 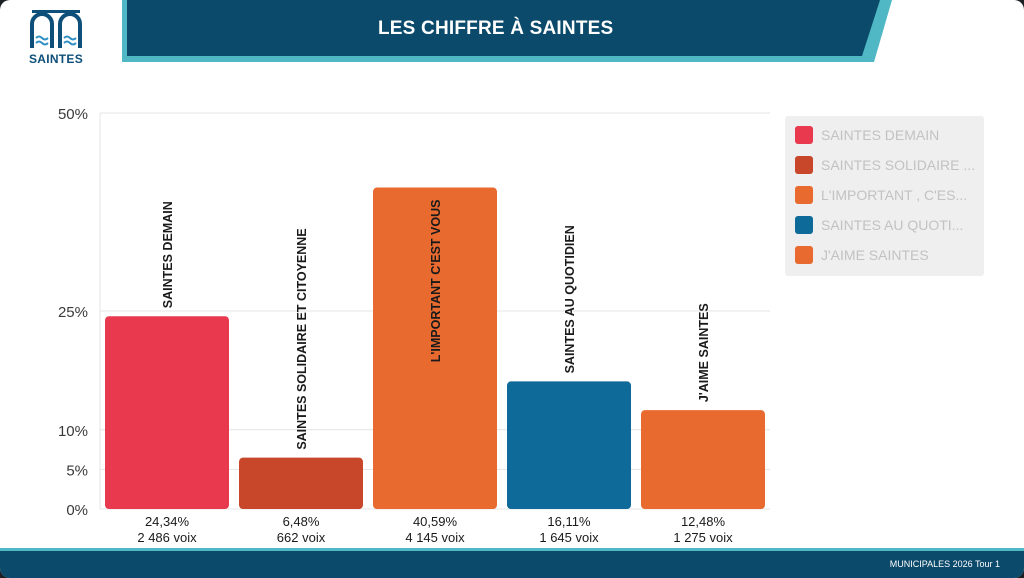 What do you see at coordinates (703, 537) in the screenshot?
I see `votes-label: 1 275 voix` at bounding box center [703, 537].